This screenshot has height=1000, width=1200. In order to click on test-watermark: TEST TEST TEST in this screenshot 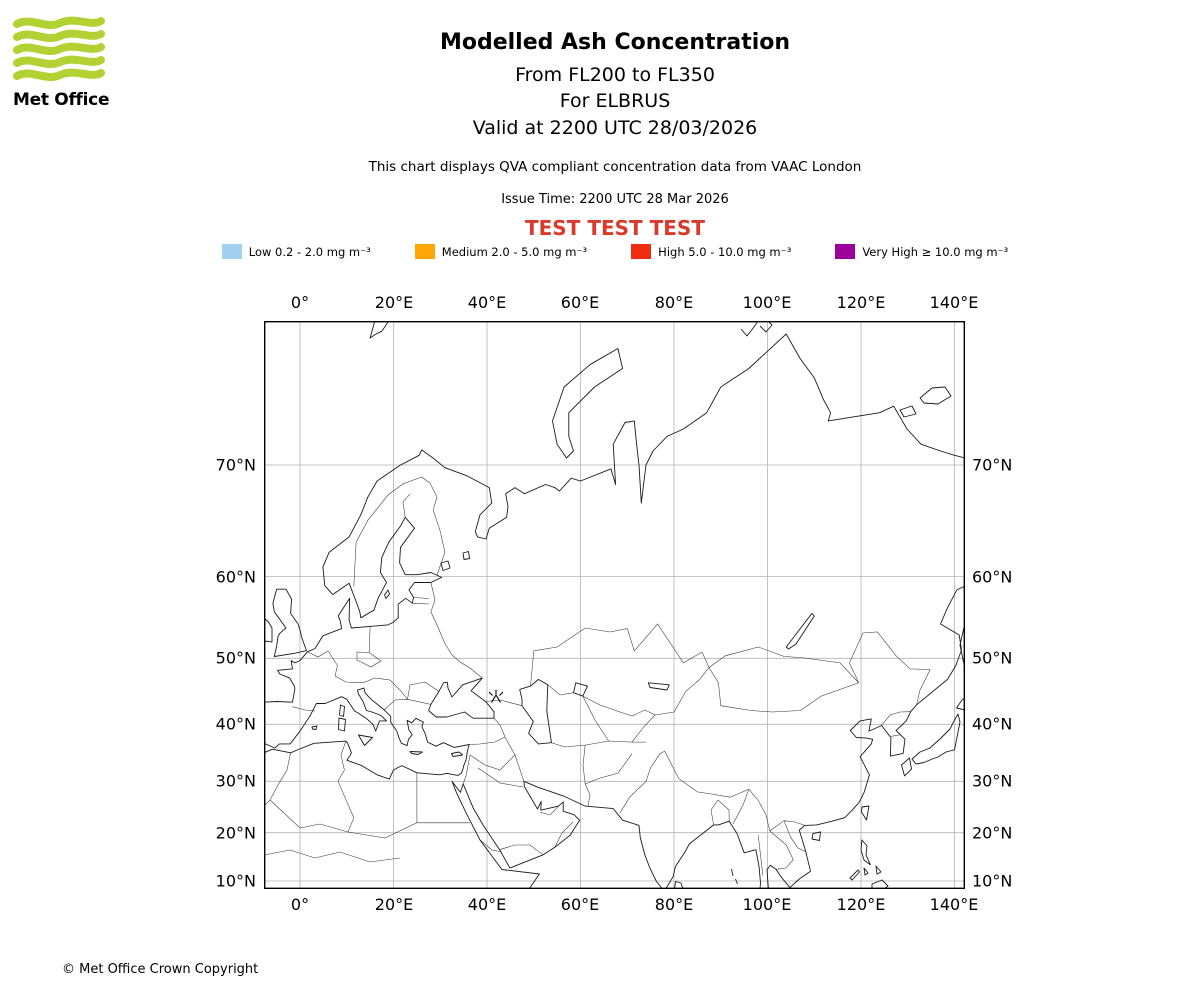, I will do `click(615, 228)`.